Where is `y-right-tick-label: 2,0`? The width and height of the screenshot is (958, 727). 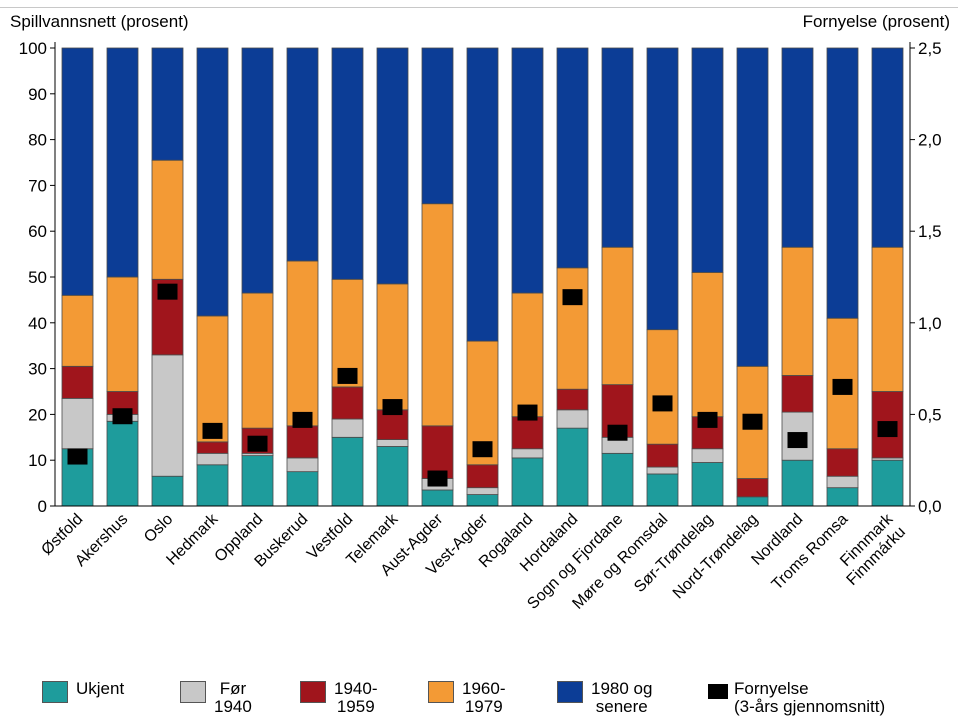
y-right-tick-label: 2,0 is located at coordinates (930, 140).